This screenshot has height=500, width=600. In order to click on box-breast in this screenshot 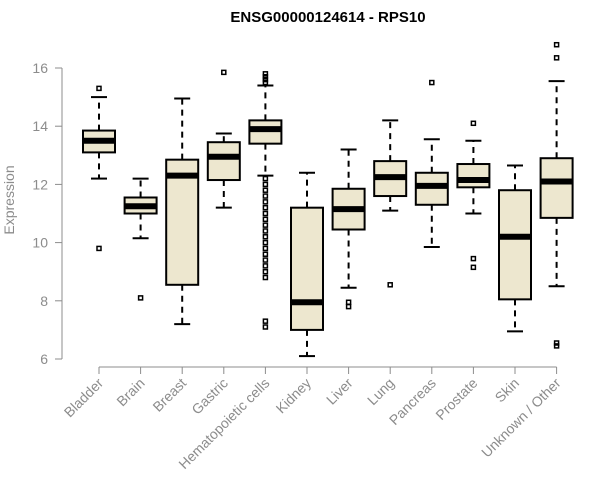, I will do `click(182, 211)`.